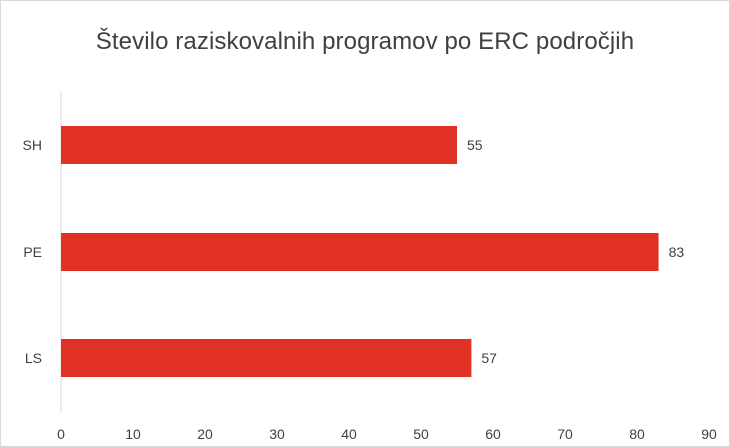  I want to click on x-tick-label: 30, so click(277, 434).